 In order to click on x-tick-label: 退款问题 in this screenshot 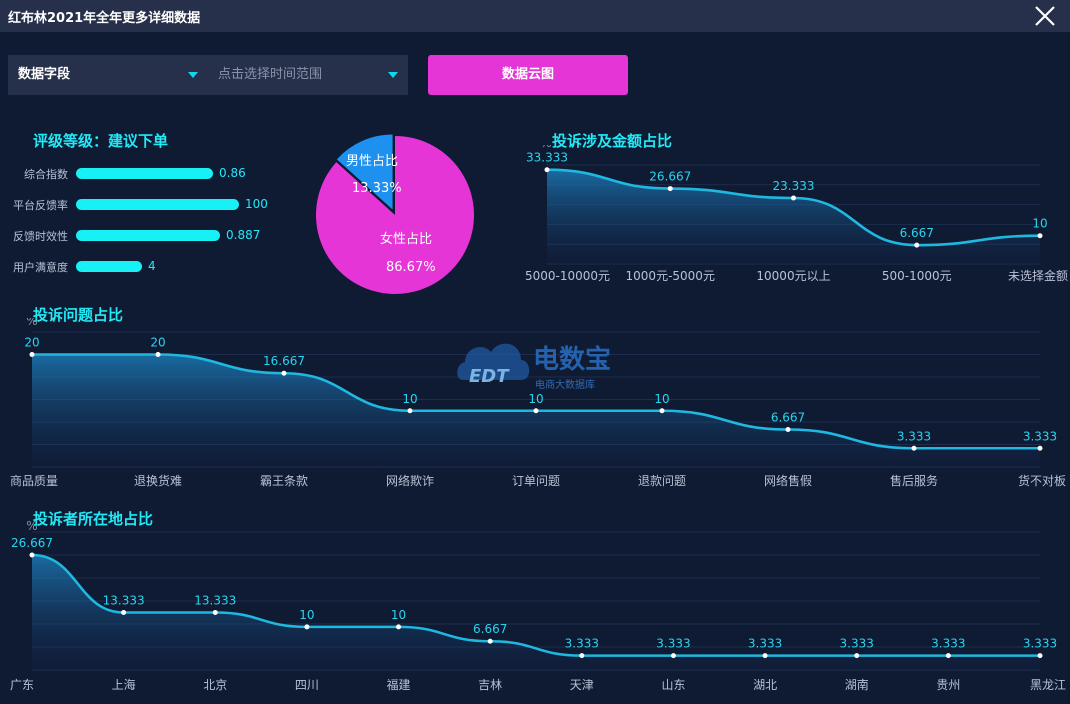, I will do `click(662, 481)`.